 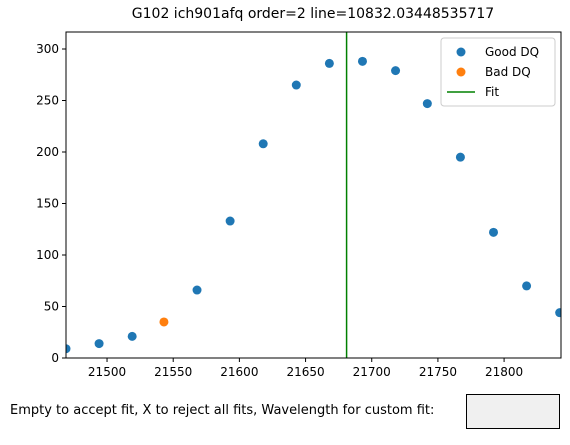 What do you see at coordinates (47, 152) in the screenshot?
I see `y-tick-label: 200` at bounding box center [47, 152].